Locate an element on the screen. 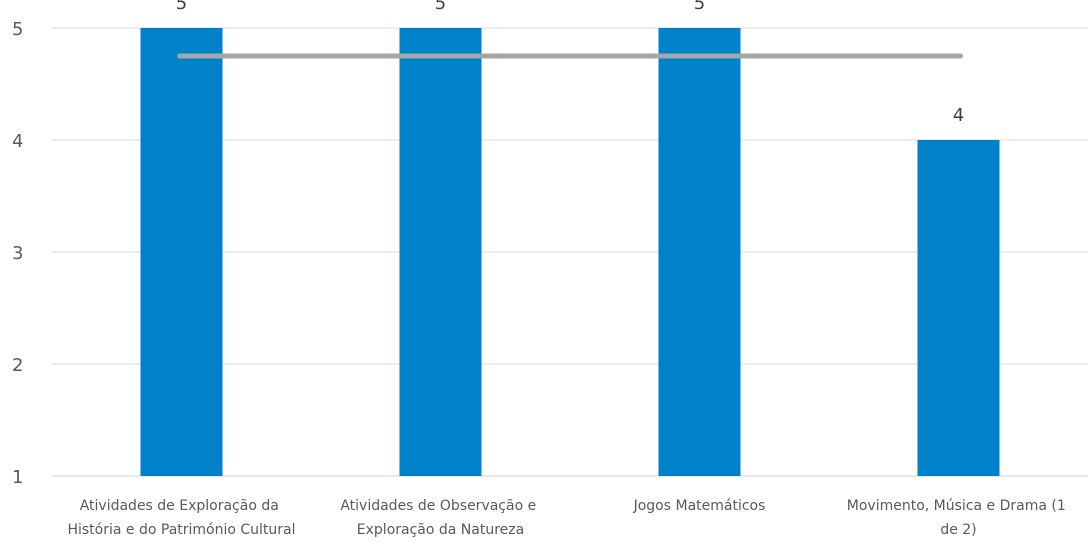  x-tick-label-line: Atividades de Observação e is located at coordinates (438, 506).